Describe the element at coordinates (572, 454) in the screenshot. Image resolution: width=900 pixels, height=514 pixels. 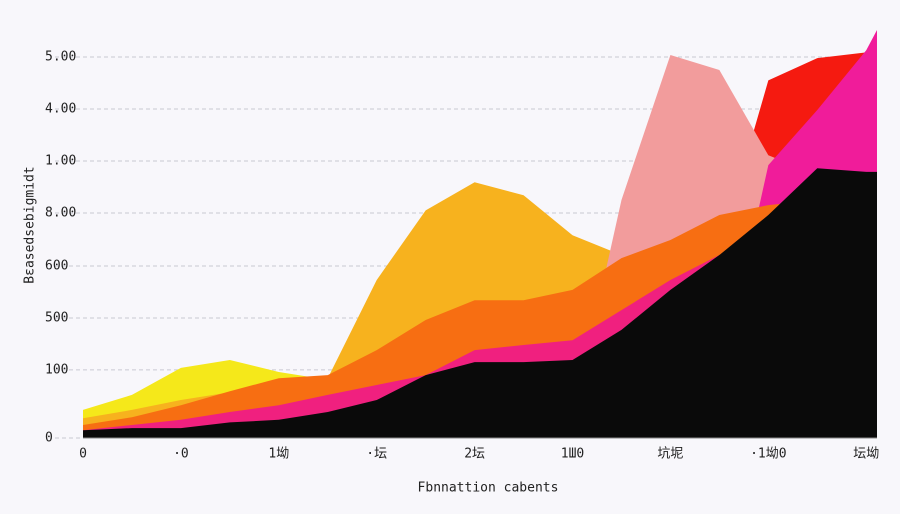
I see `x-tick-label: 1Ш0` at that location.